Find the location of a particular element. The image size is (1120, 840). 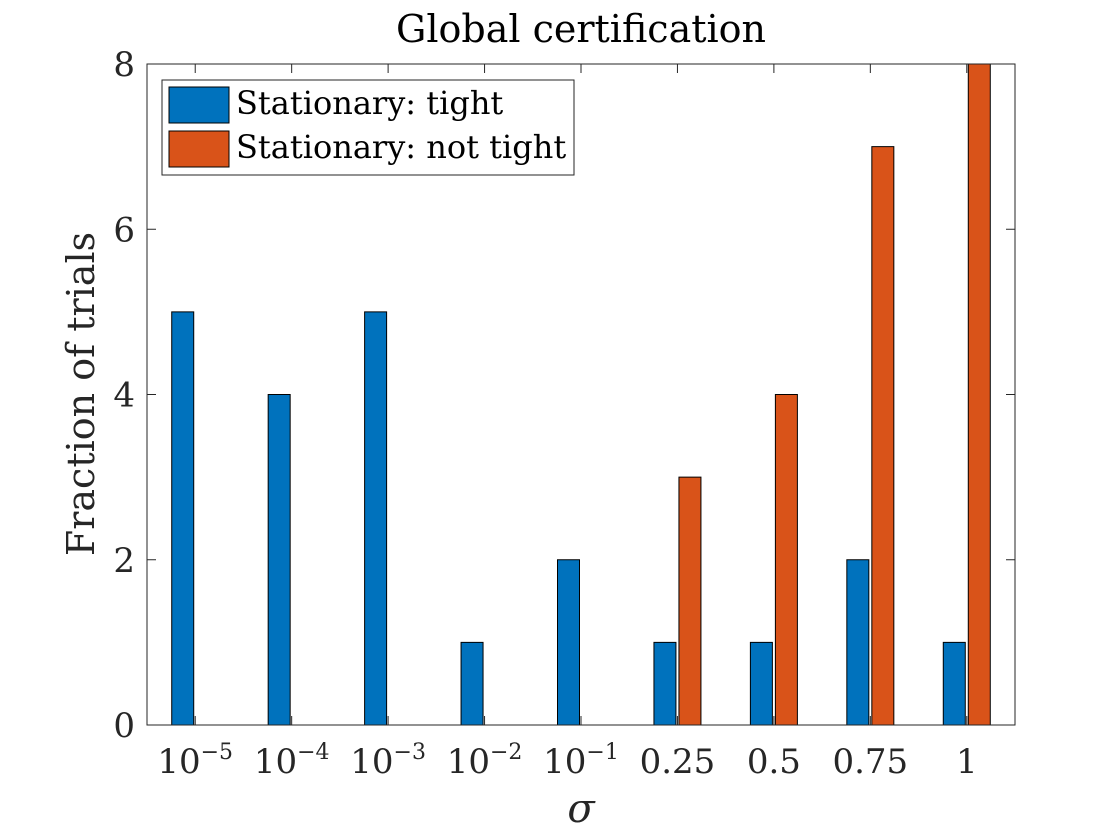

y-tick-labels: 0 2 4 6 8 is located at coordinates (124, 395).